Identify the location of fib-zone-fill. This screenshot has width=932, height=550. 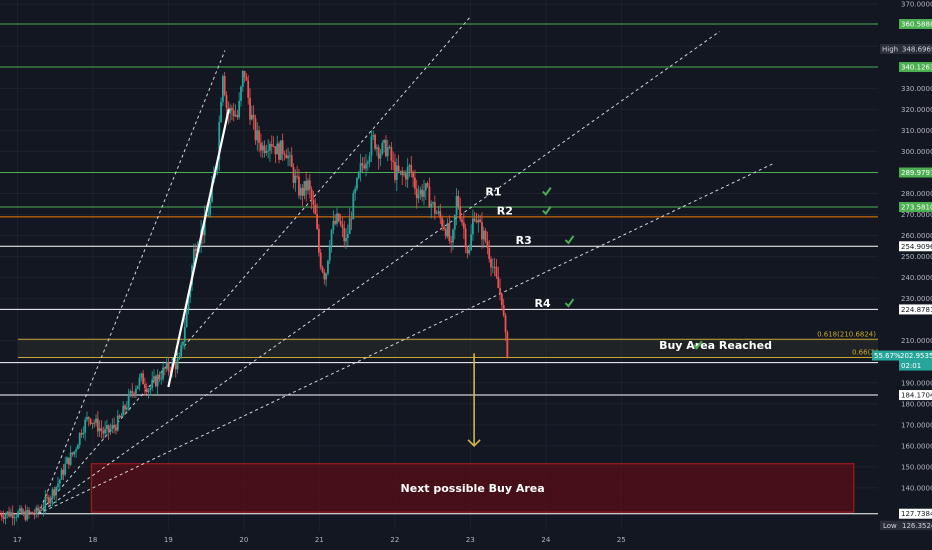
(448, 348).